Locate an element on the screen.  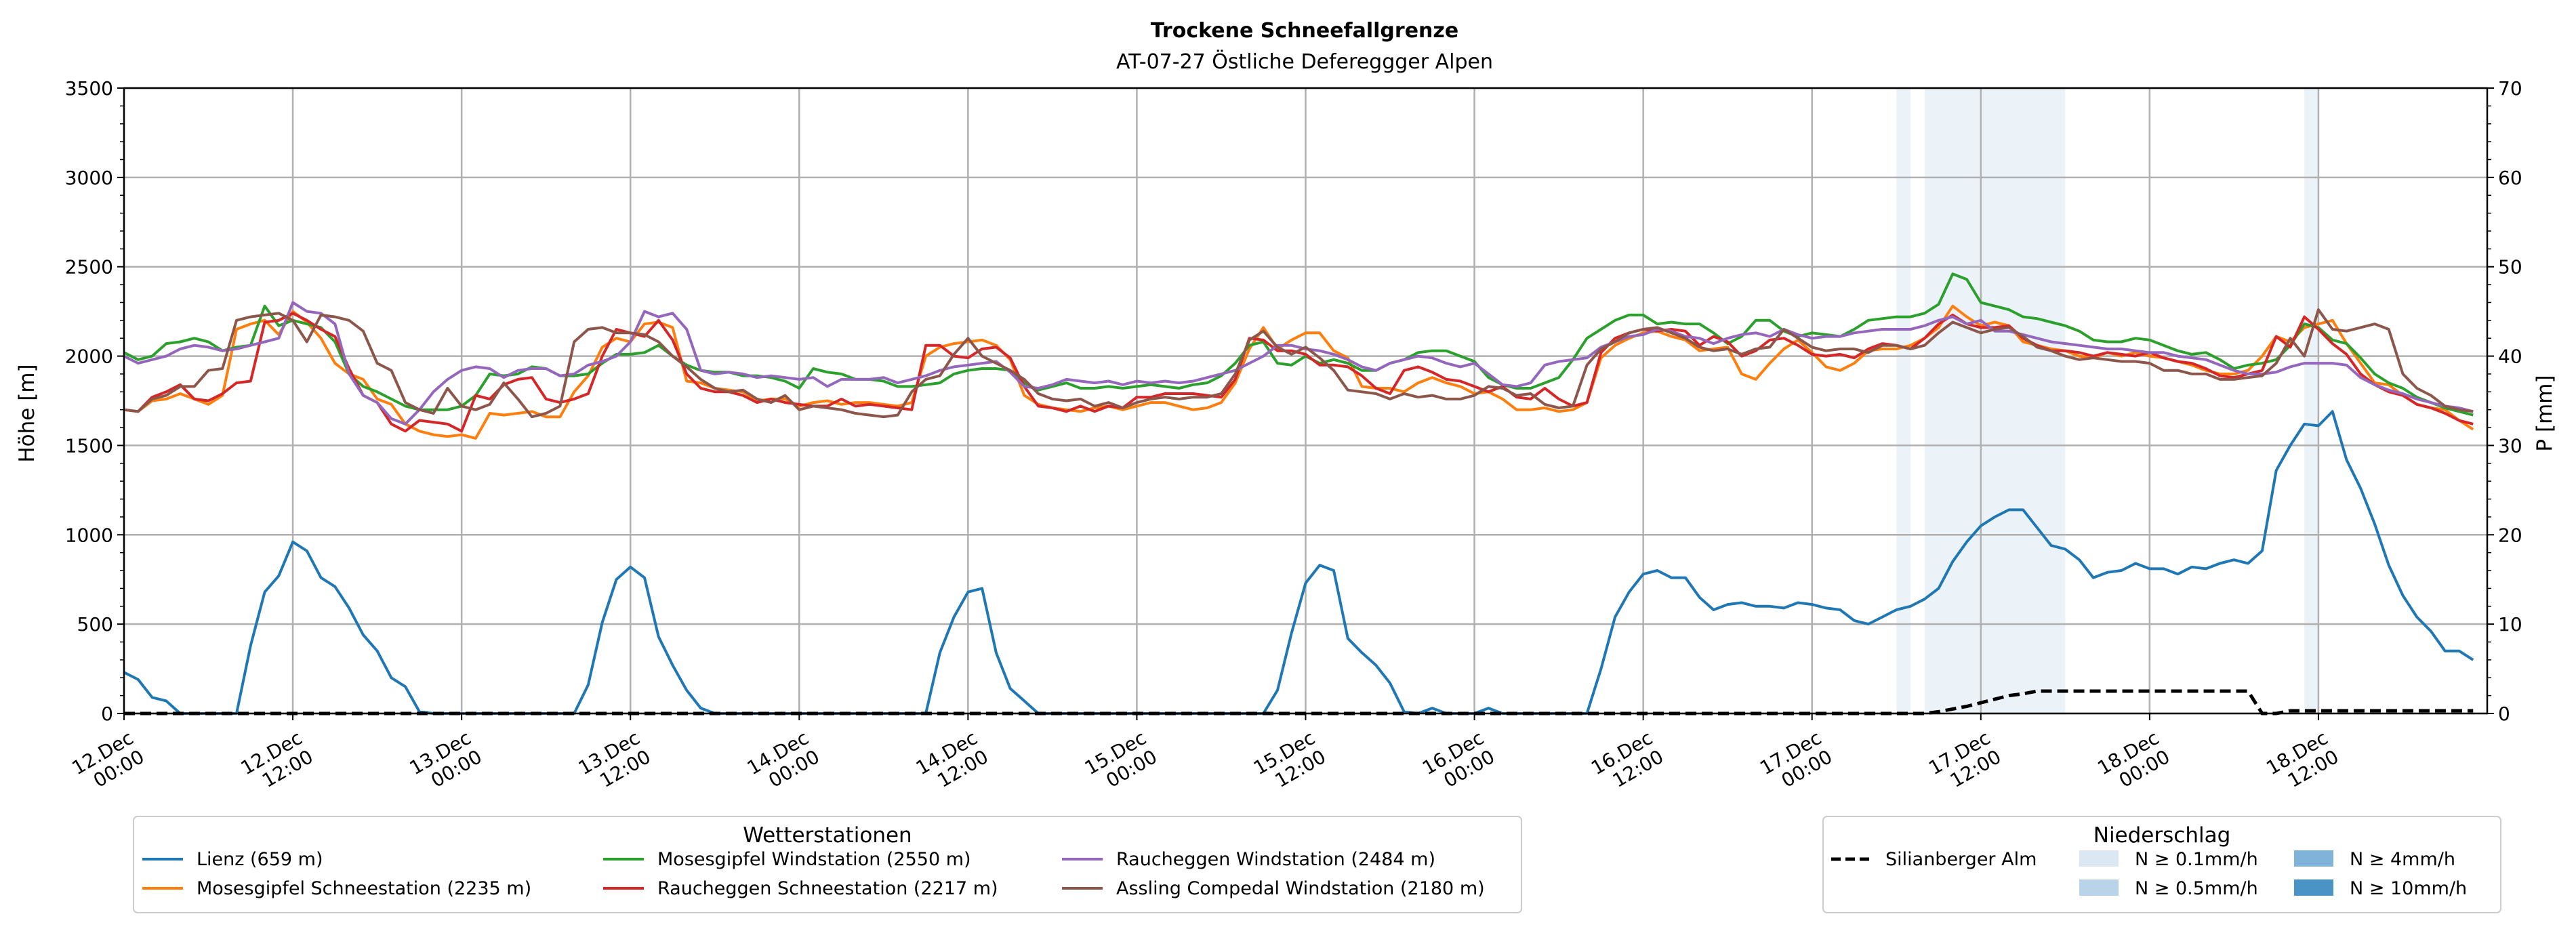
legend-precip-label-2: N ≥ 4mm/h is located at coordinates (2403, 859).